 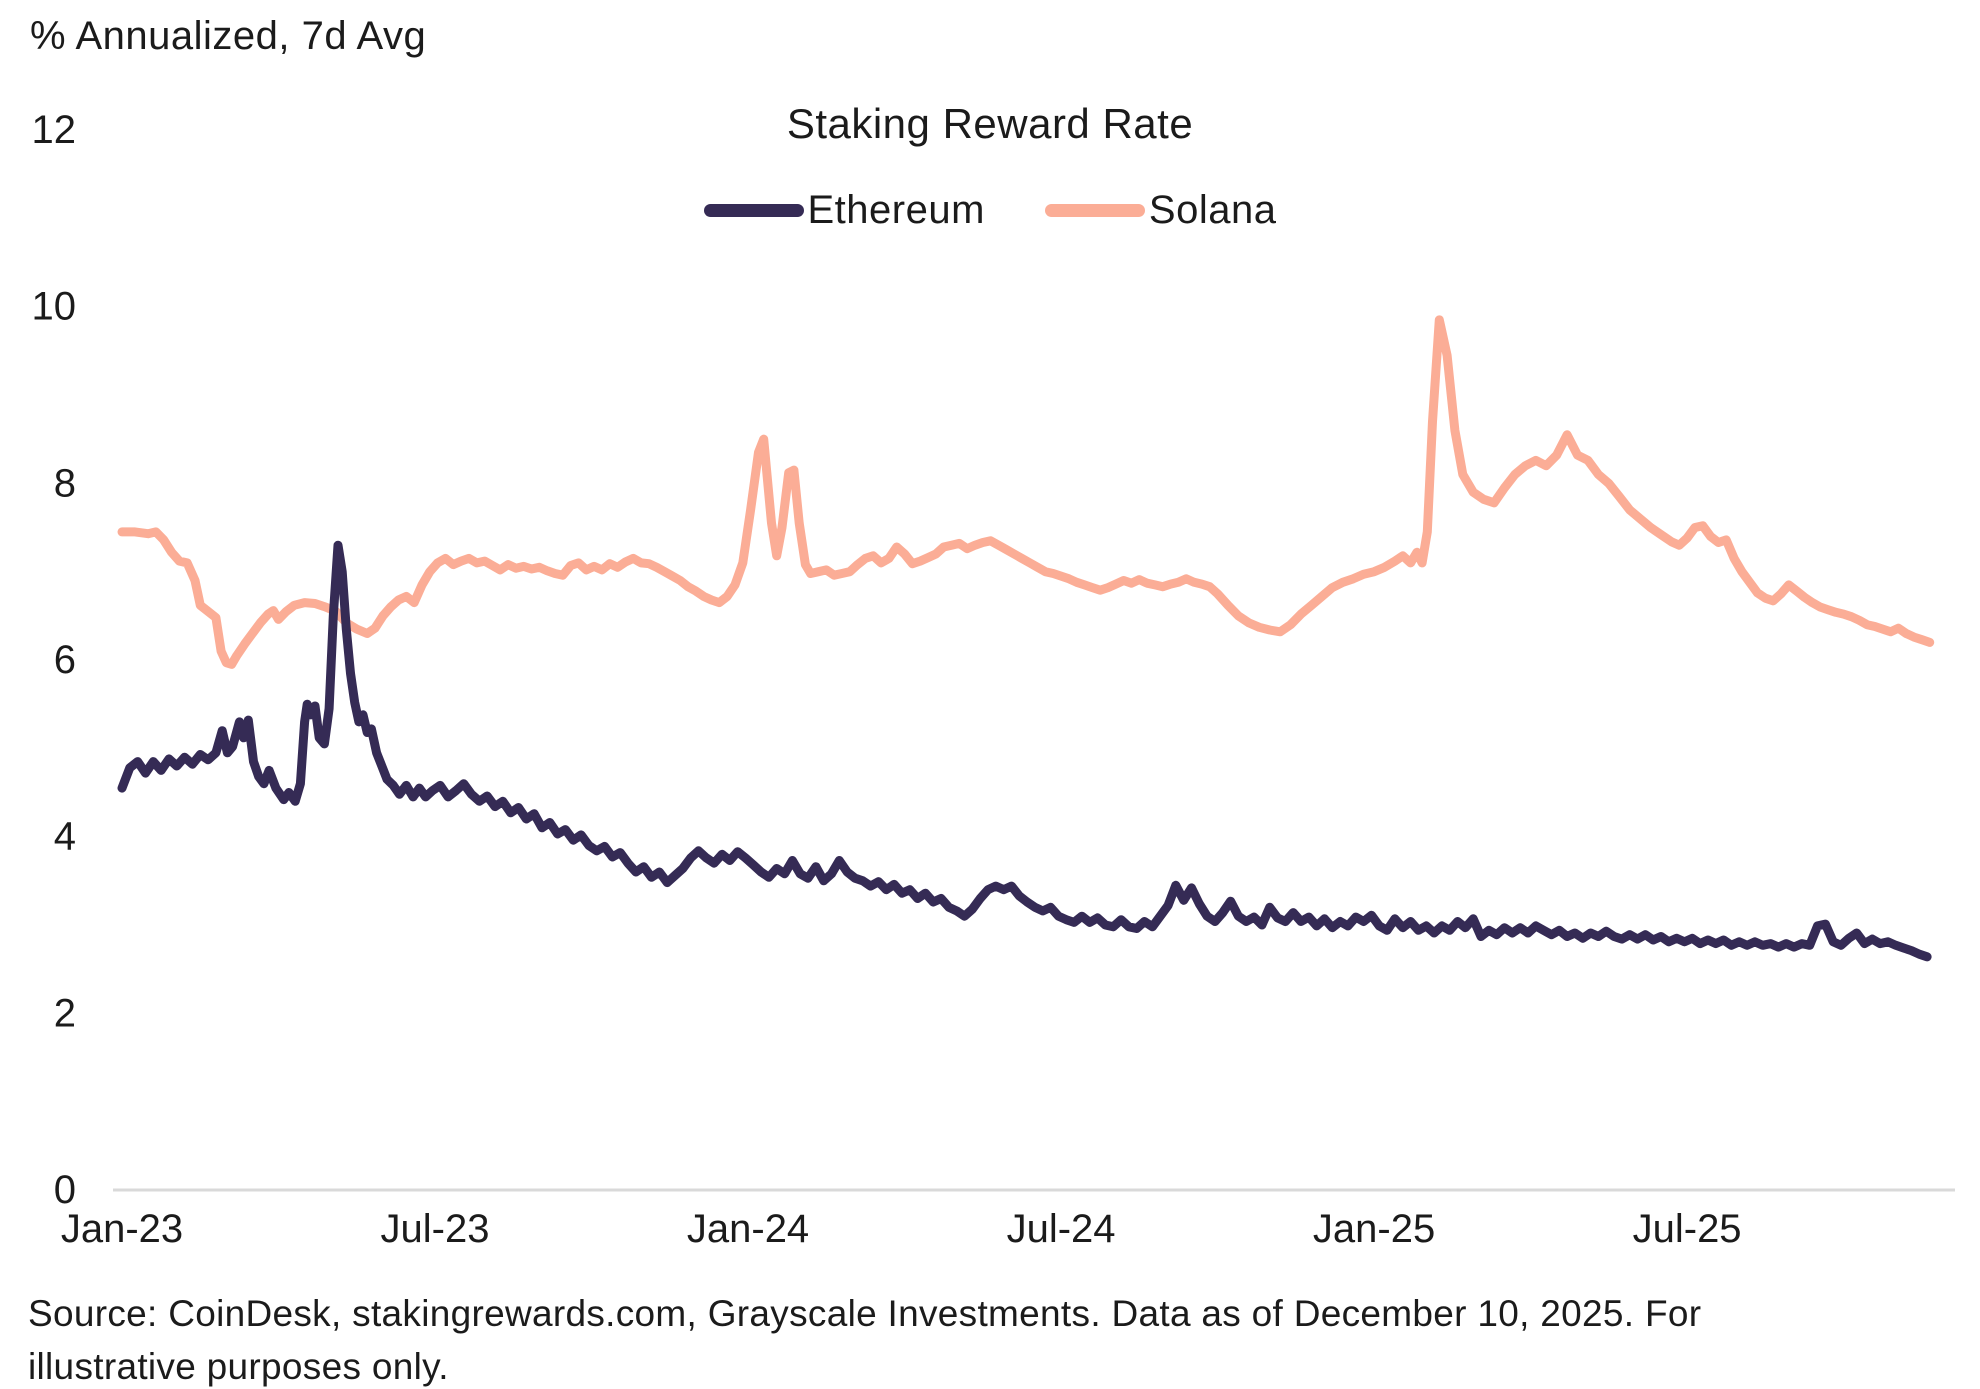 What do you see at coordinates (65, 483) in the screenshot?
I see `y-tick-label: 8` at bounding box center [65, 483].